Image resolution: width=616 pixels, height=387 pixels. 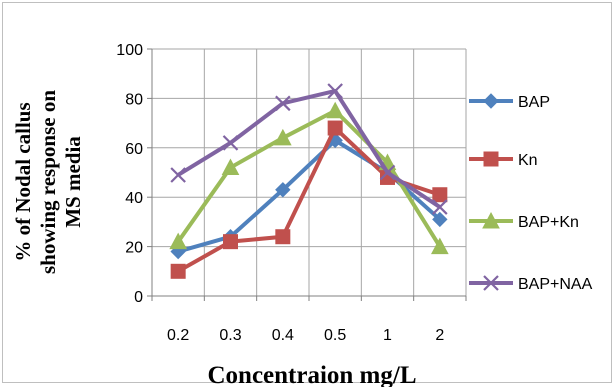 What do you see at coordinates (309, 320) in the screenshot?
I see `x-axis-ticks: 0.2 0.3 0.4 0.5 1 2` at bounding box center [309, 320].